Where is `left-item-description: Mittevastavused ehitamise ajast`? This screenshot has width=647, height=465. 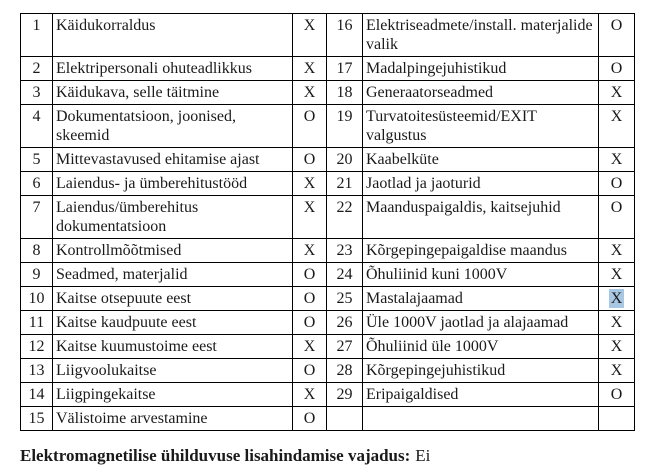 left-item-description: Mittevastavused ehitamise ajast is located at coordinates (172, 159).